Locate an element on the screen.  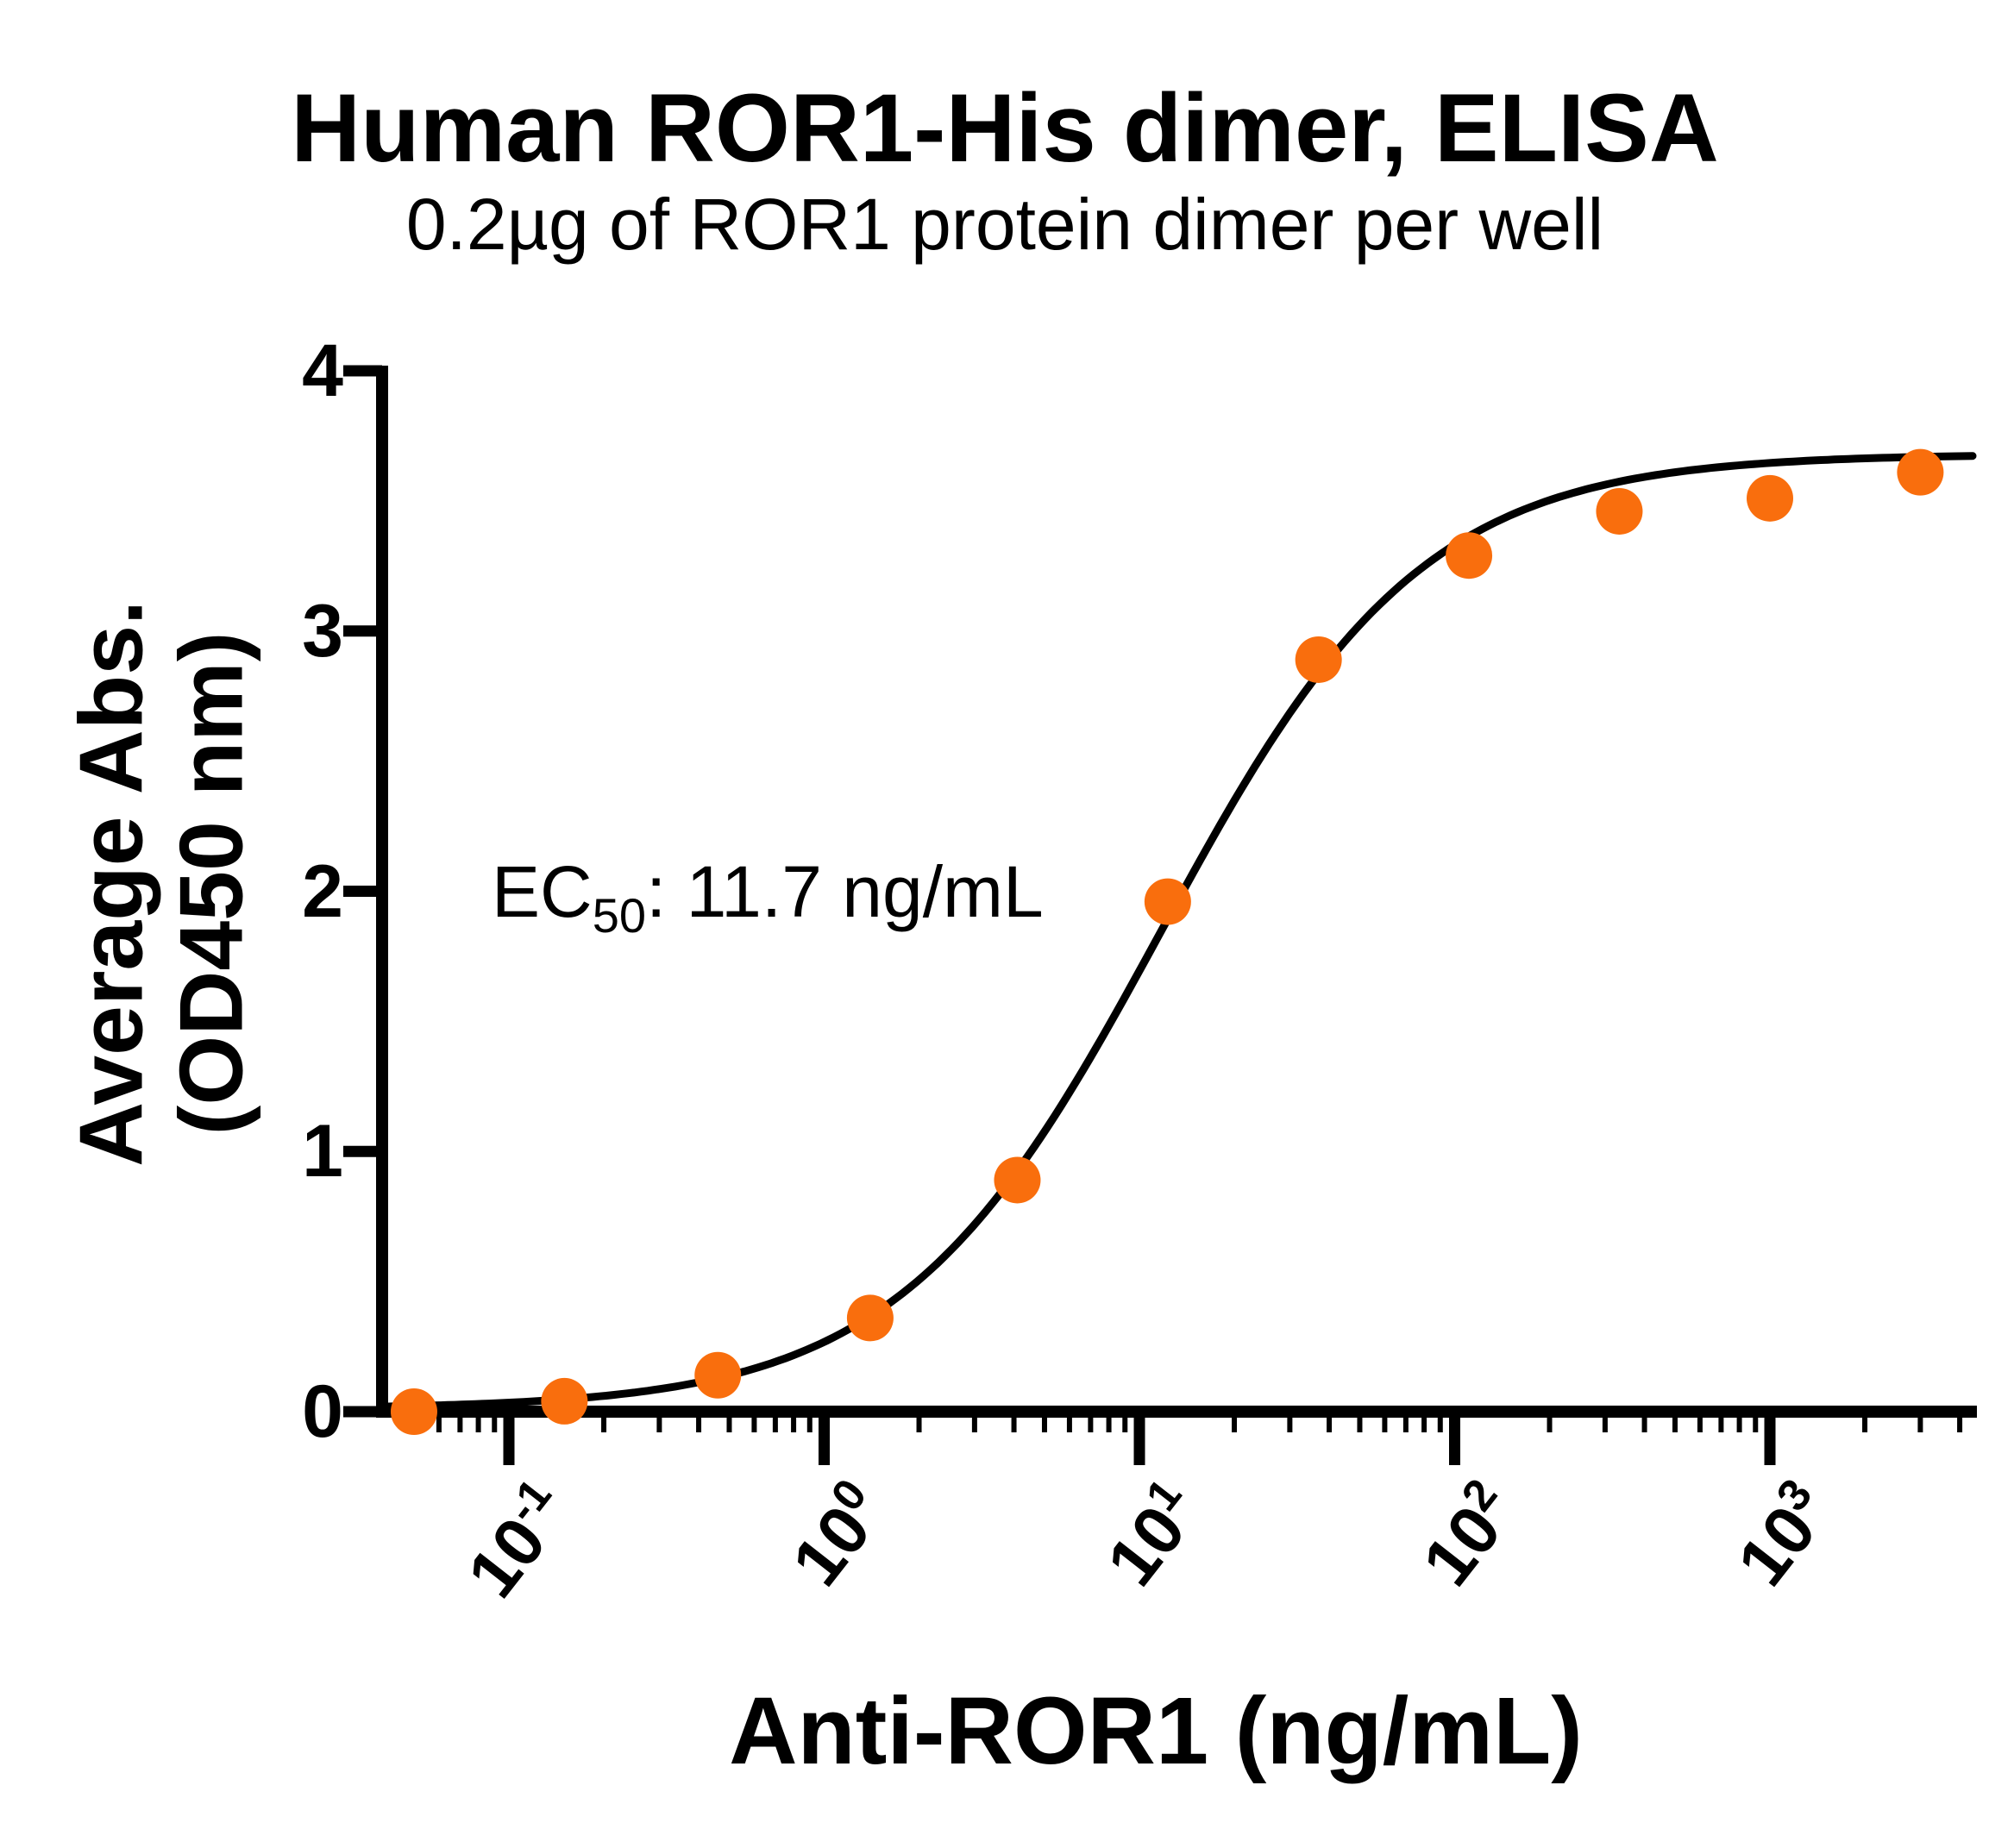
chart-title: Human ROR1-His dimer, ELISA is located at coordinates (1005, 128).